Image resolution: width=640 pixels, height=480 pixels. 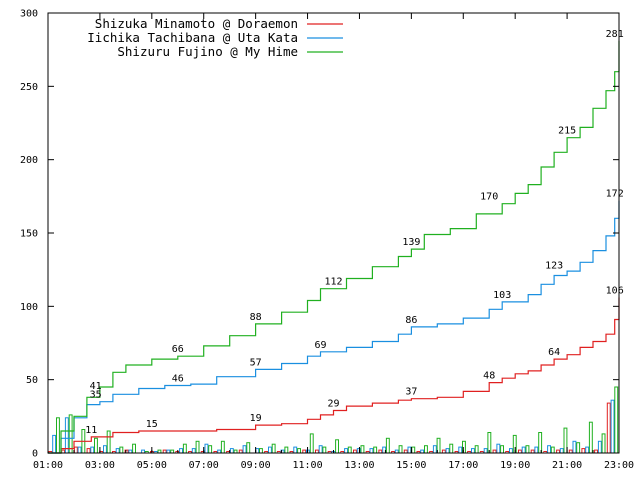 I want to click on data-label: 35, so click(x=96, y=395).